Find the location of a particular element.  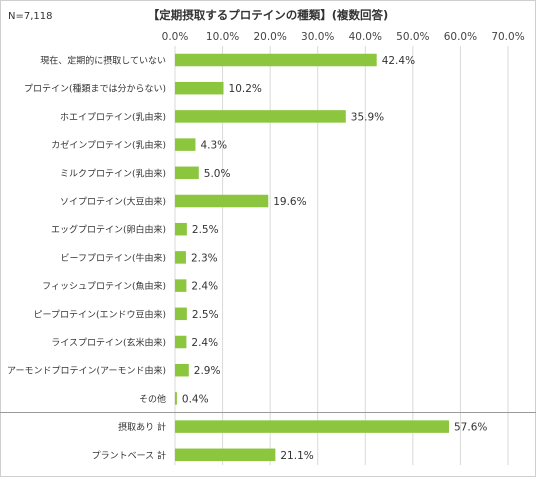

sample-size-label: N=7,118 is located at coordinates (30, 16).